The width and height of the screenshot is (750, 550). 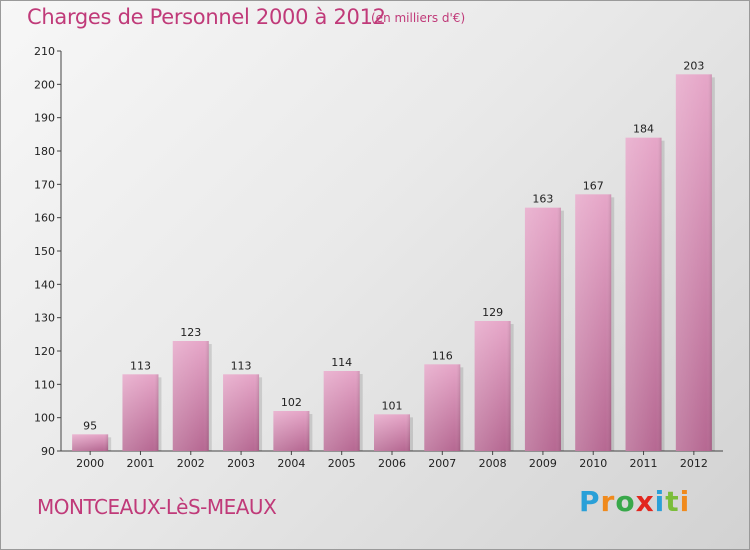 What do you see at coordinates (44, 184) in the screenshot?
I see `y-tick-label: 170` at bounding box center [44, 184].